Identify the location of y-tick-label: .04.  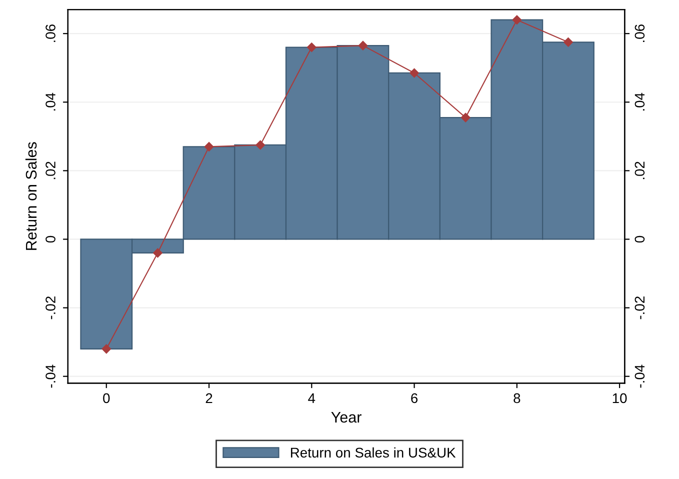
(51, 101).